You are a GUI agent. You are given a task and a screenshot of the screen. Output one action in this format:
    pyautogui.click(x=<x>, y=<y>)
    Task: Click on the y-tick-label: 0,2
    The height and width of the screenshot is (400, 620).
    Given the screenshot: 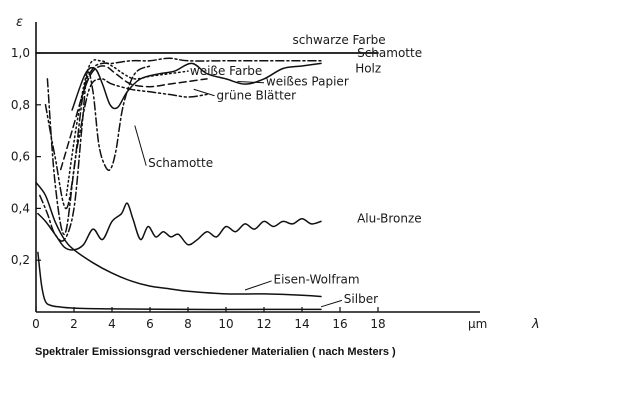 What is the action you would take?
    pyautogui.click(x=20, y=260)
    